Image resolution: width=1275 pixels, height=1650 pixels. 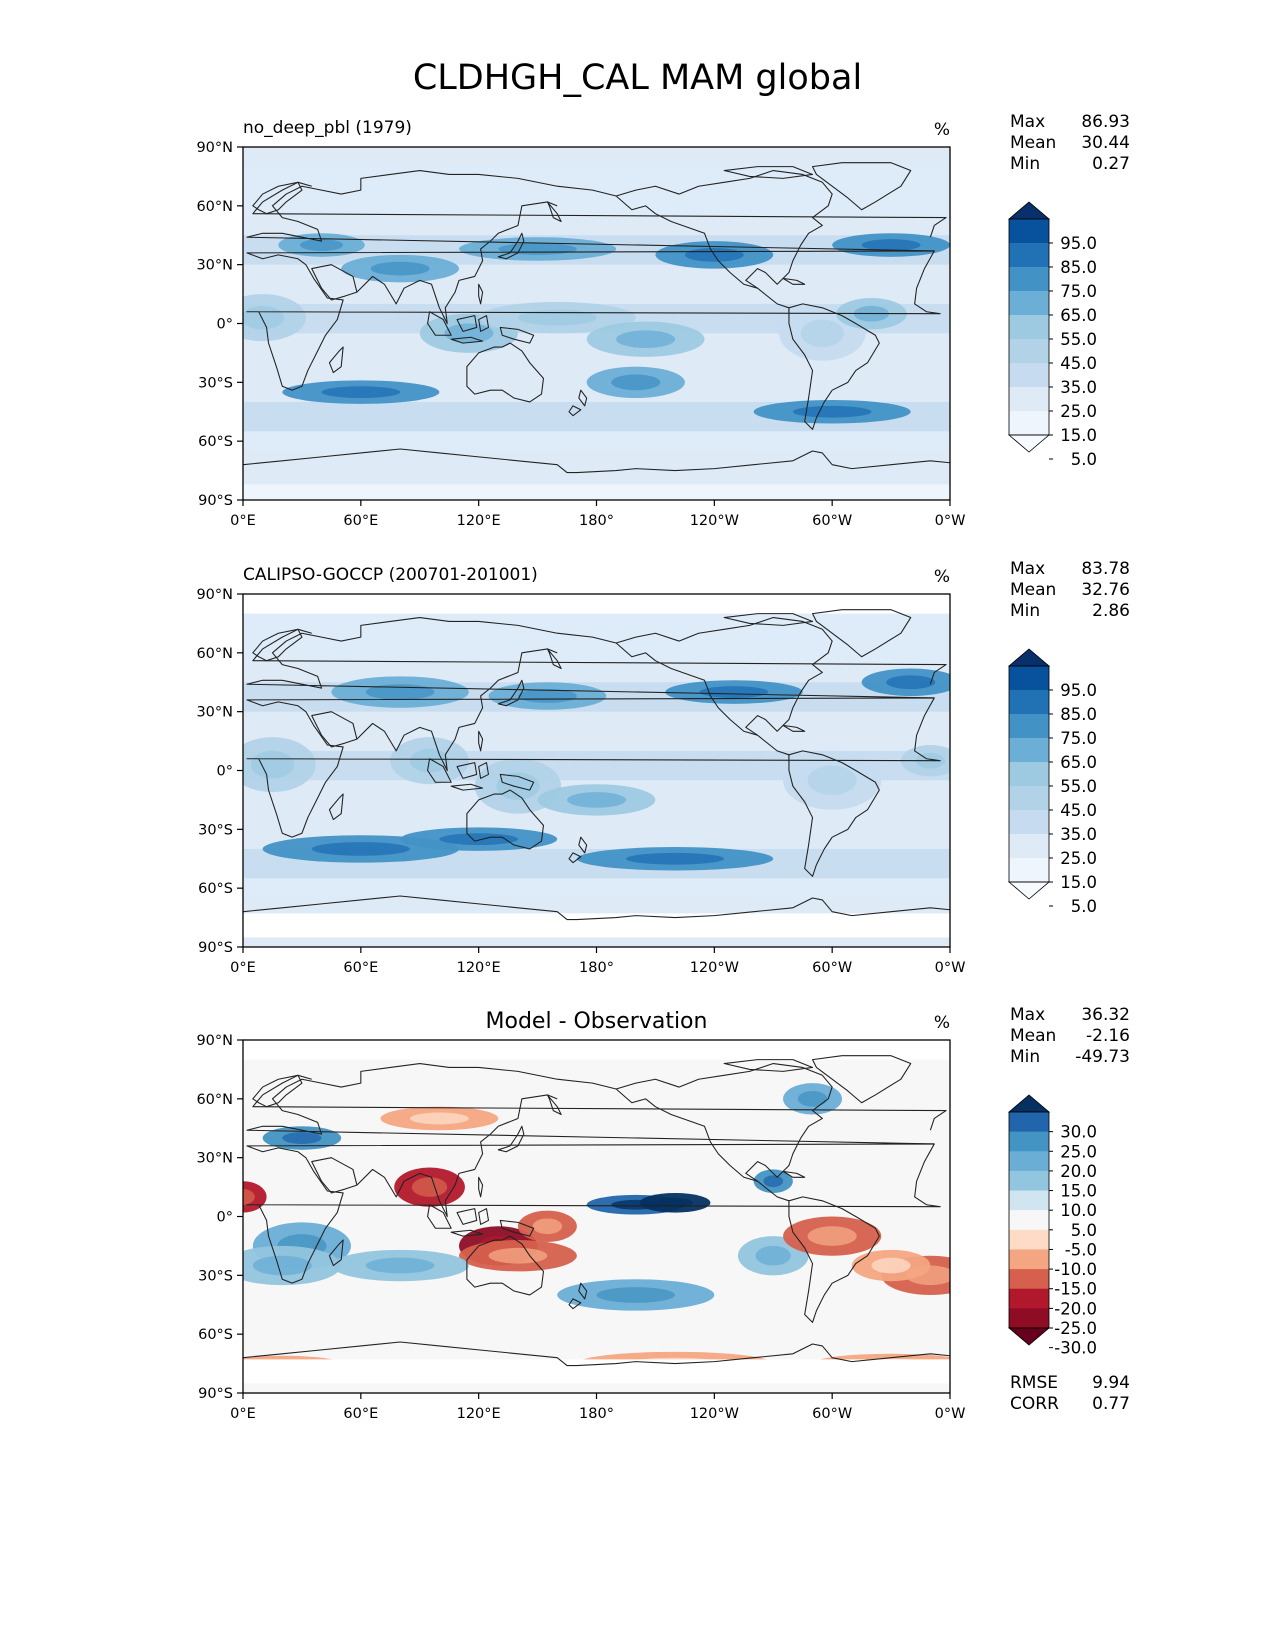 I want to click on stat-label: Min, so click(x=1025, y=1057).